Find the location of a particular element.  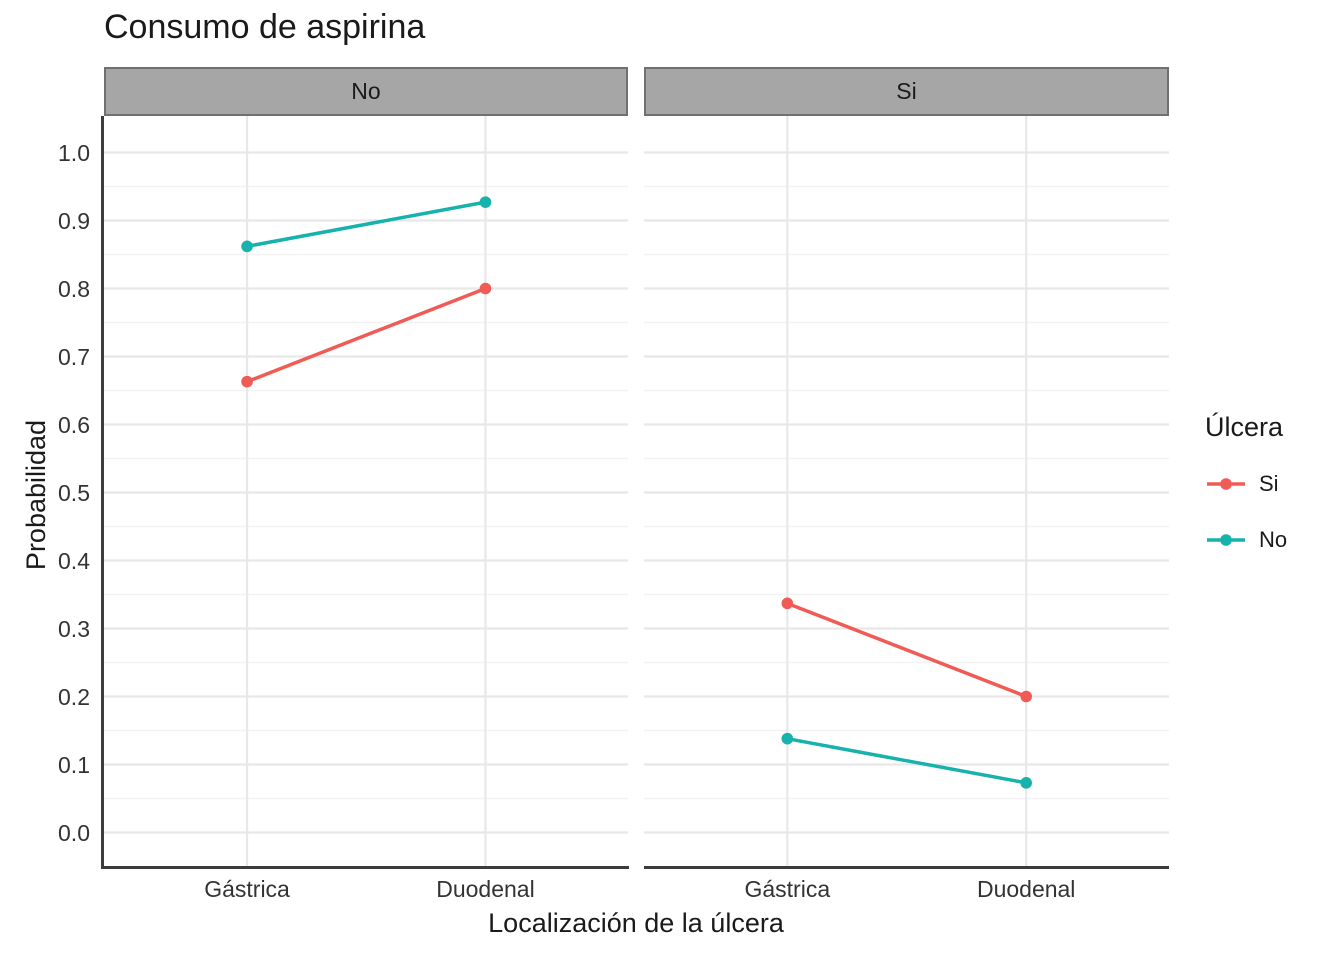

y-tick-label: 0.9 is located at coordinates (74, 220).